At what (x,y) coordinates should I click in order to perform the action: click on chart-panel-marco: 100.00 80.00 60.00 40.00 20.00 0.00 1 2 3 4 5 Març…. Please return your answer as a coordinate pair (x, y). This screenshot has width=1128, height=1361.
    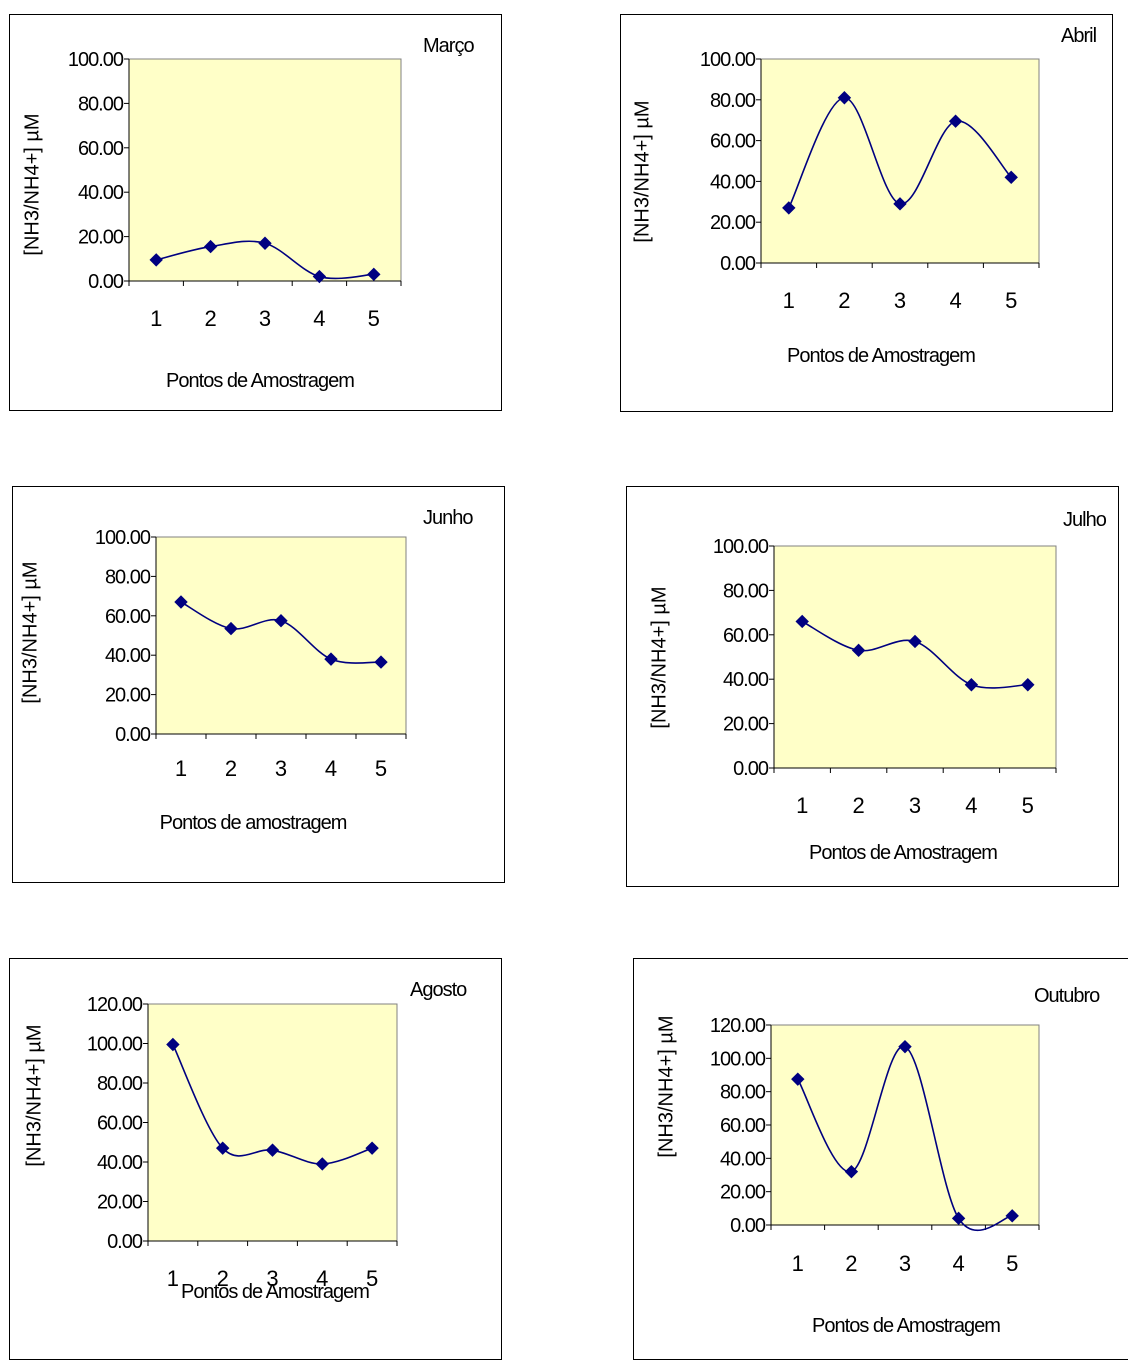
    Looking at the image, I should click on (255, 212).